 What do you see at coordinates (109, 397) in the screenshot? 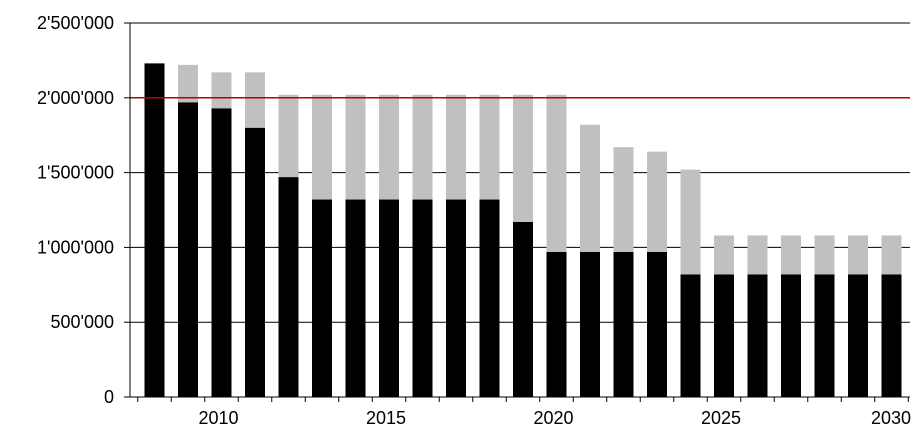
I see `y-tick-label: 0` at bounding box center [109, 397].